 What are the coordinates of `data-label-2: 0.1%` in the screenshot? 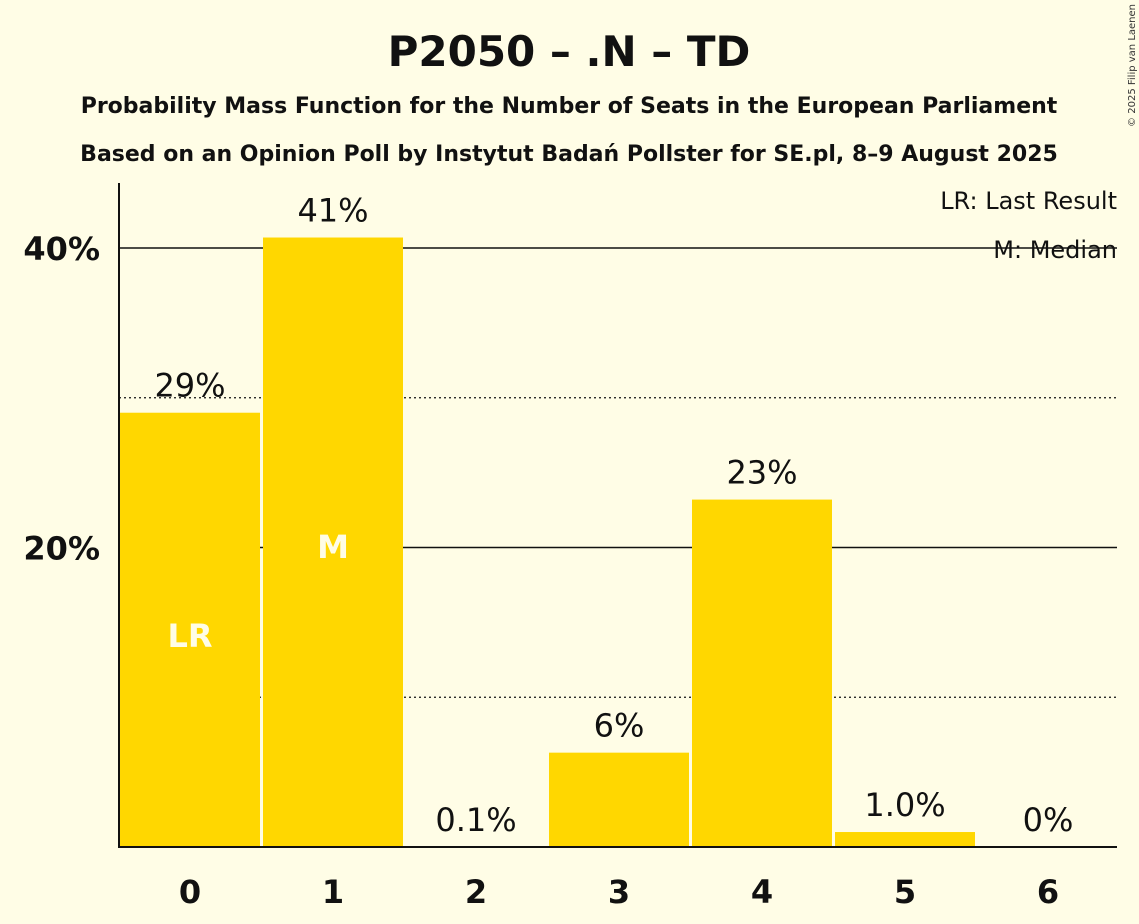 It's located at (475, 820).